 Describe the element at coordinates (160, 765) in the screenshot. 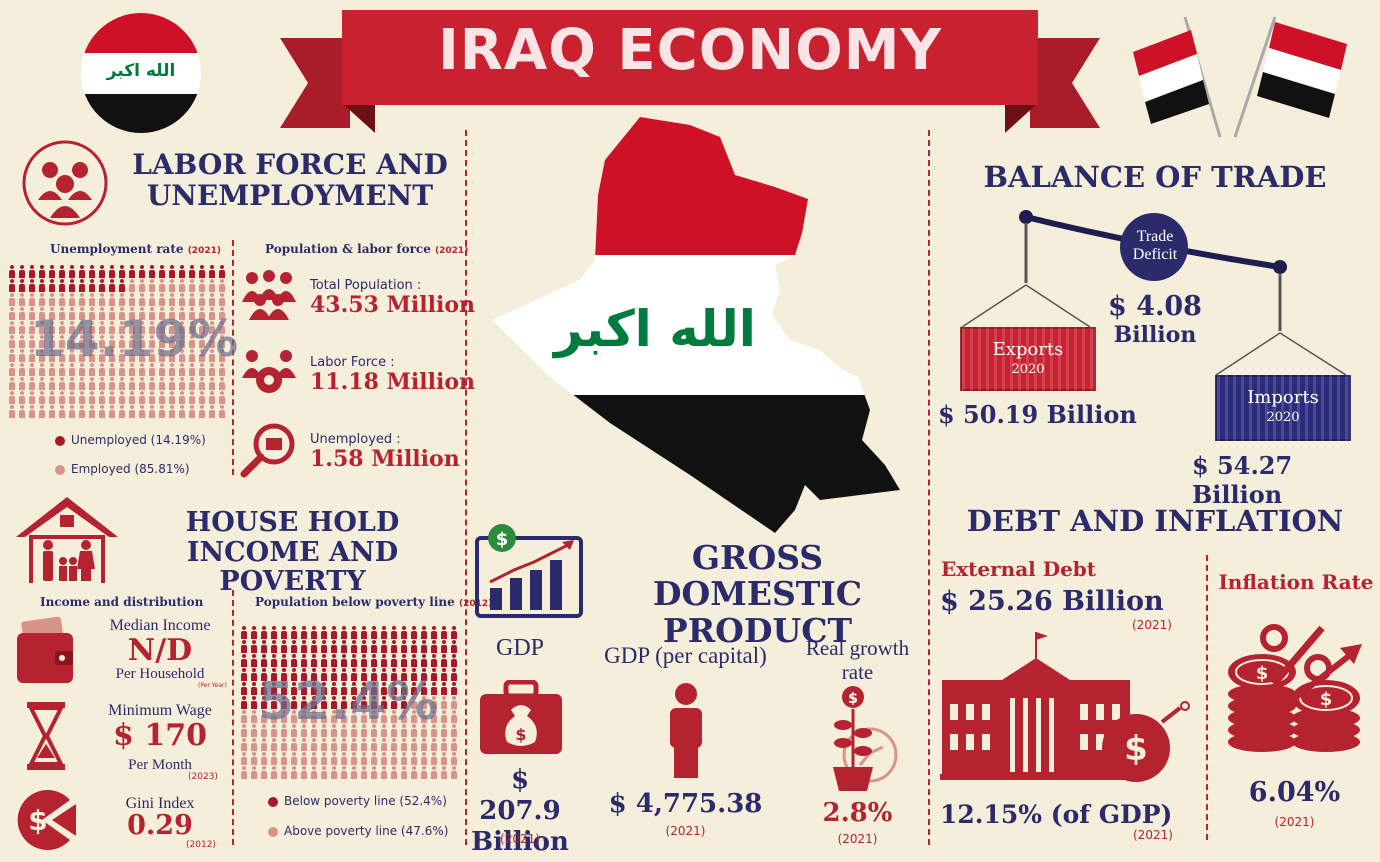

I see `minimum-wage-sub: Per Month` at that location.